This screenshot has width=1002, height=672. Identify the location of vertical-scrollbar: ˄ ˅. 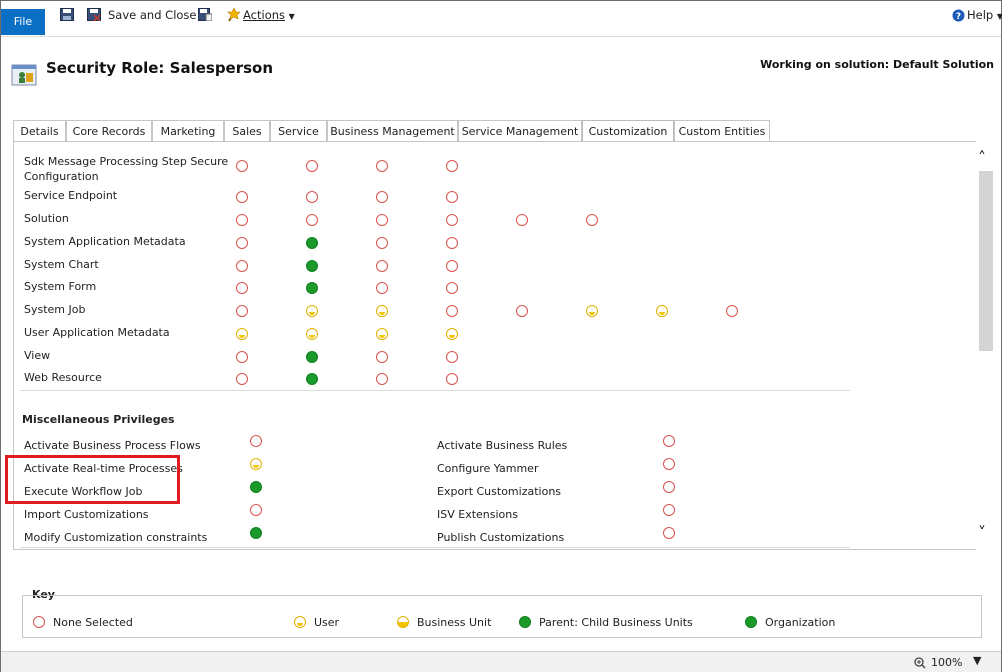
(985, 345).